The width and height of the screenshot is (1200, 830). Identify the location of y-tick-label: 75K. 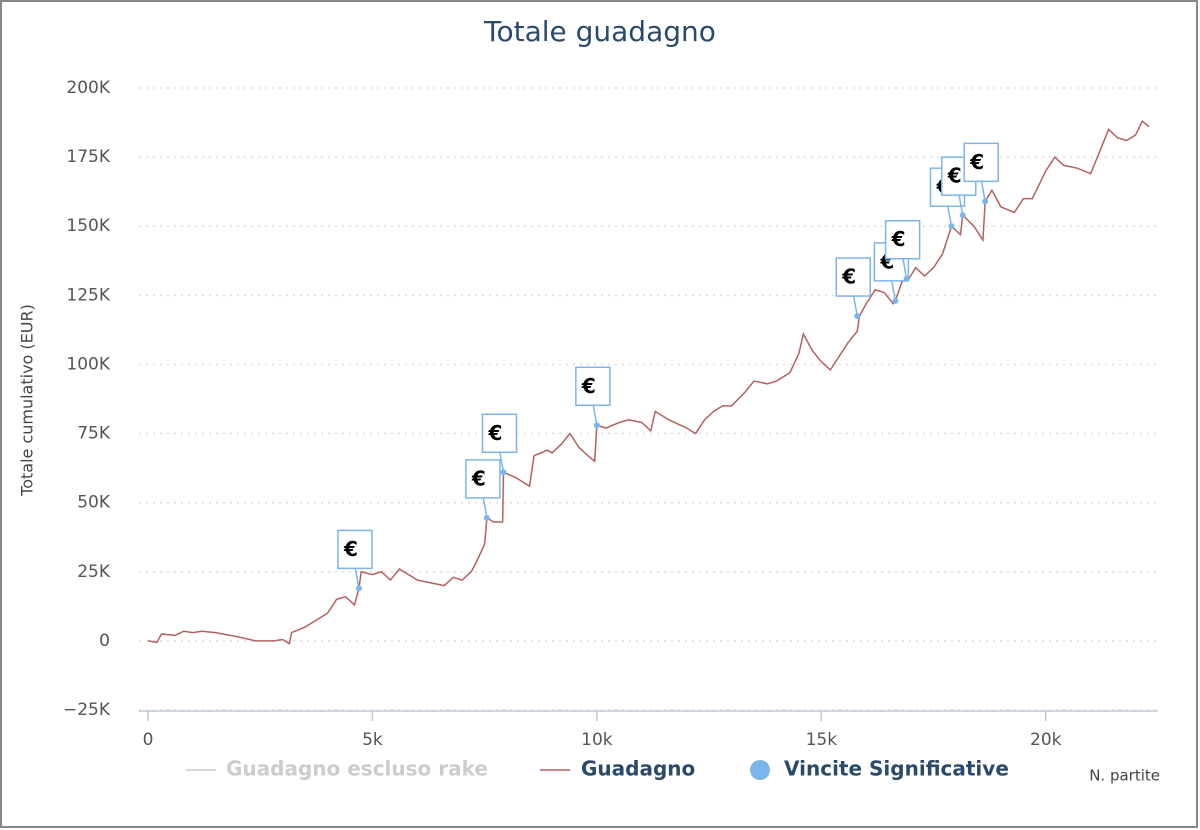
(94, 434).